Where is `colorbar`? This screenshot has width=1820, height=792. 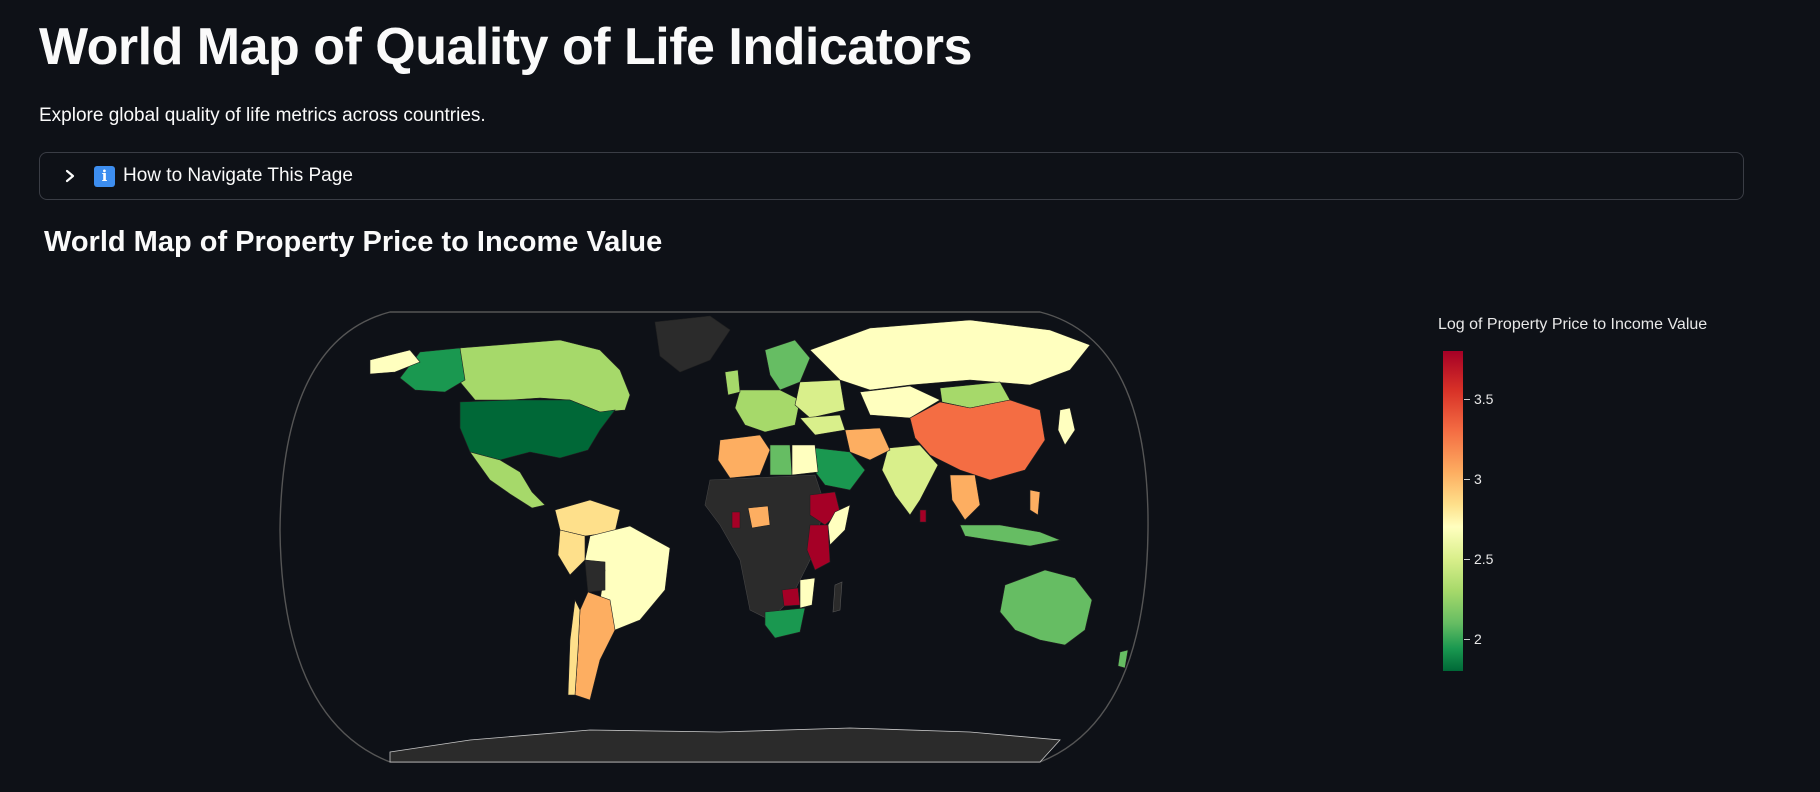
colorbar is located at coordinates (1453, 511).